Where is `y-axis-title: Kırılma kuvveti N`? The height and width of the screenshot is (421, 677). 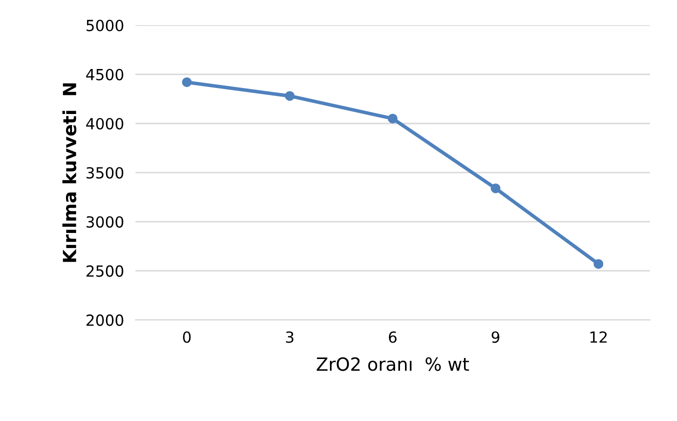
y-axis-title: Kırılma kuvveti N is located at coordinates (69, 172).